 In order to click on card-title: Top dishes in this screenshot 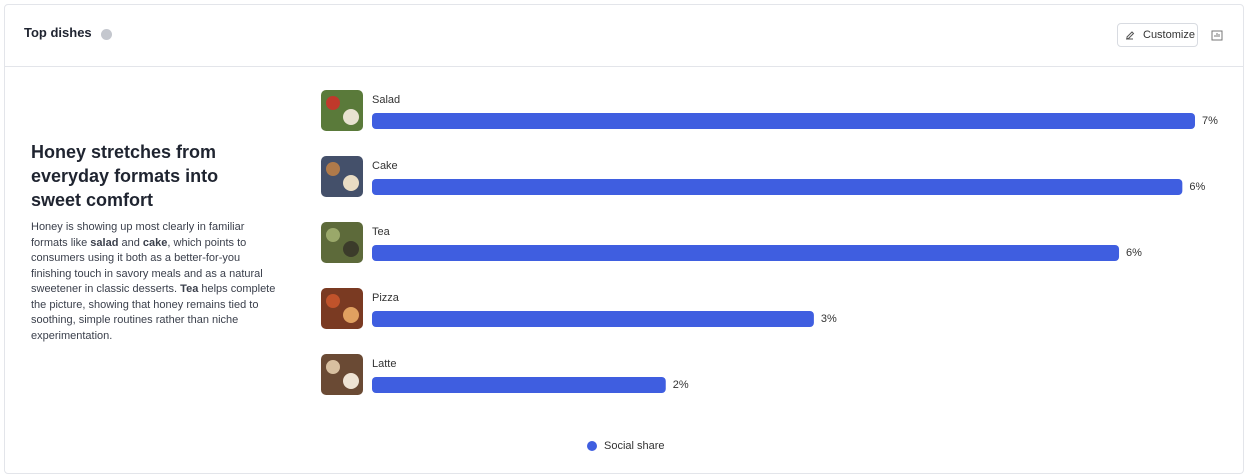, I will do `click(58, 32)`.